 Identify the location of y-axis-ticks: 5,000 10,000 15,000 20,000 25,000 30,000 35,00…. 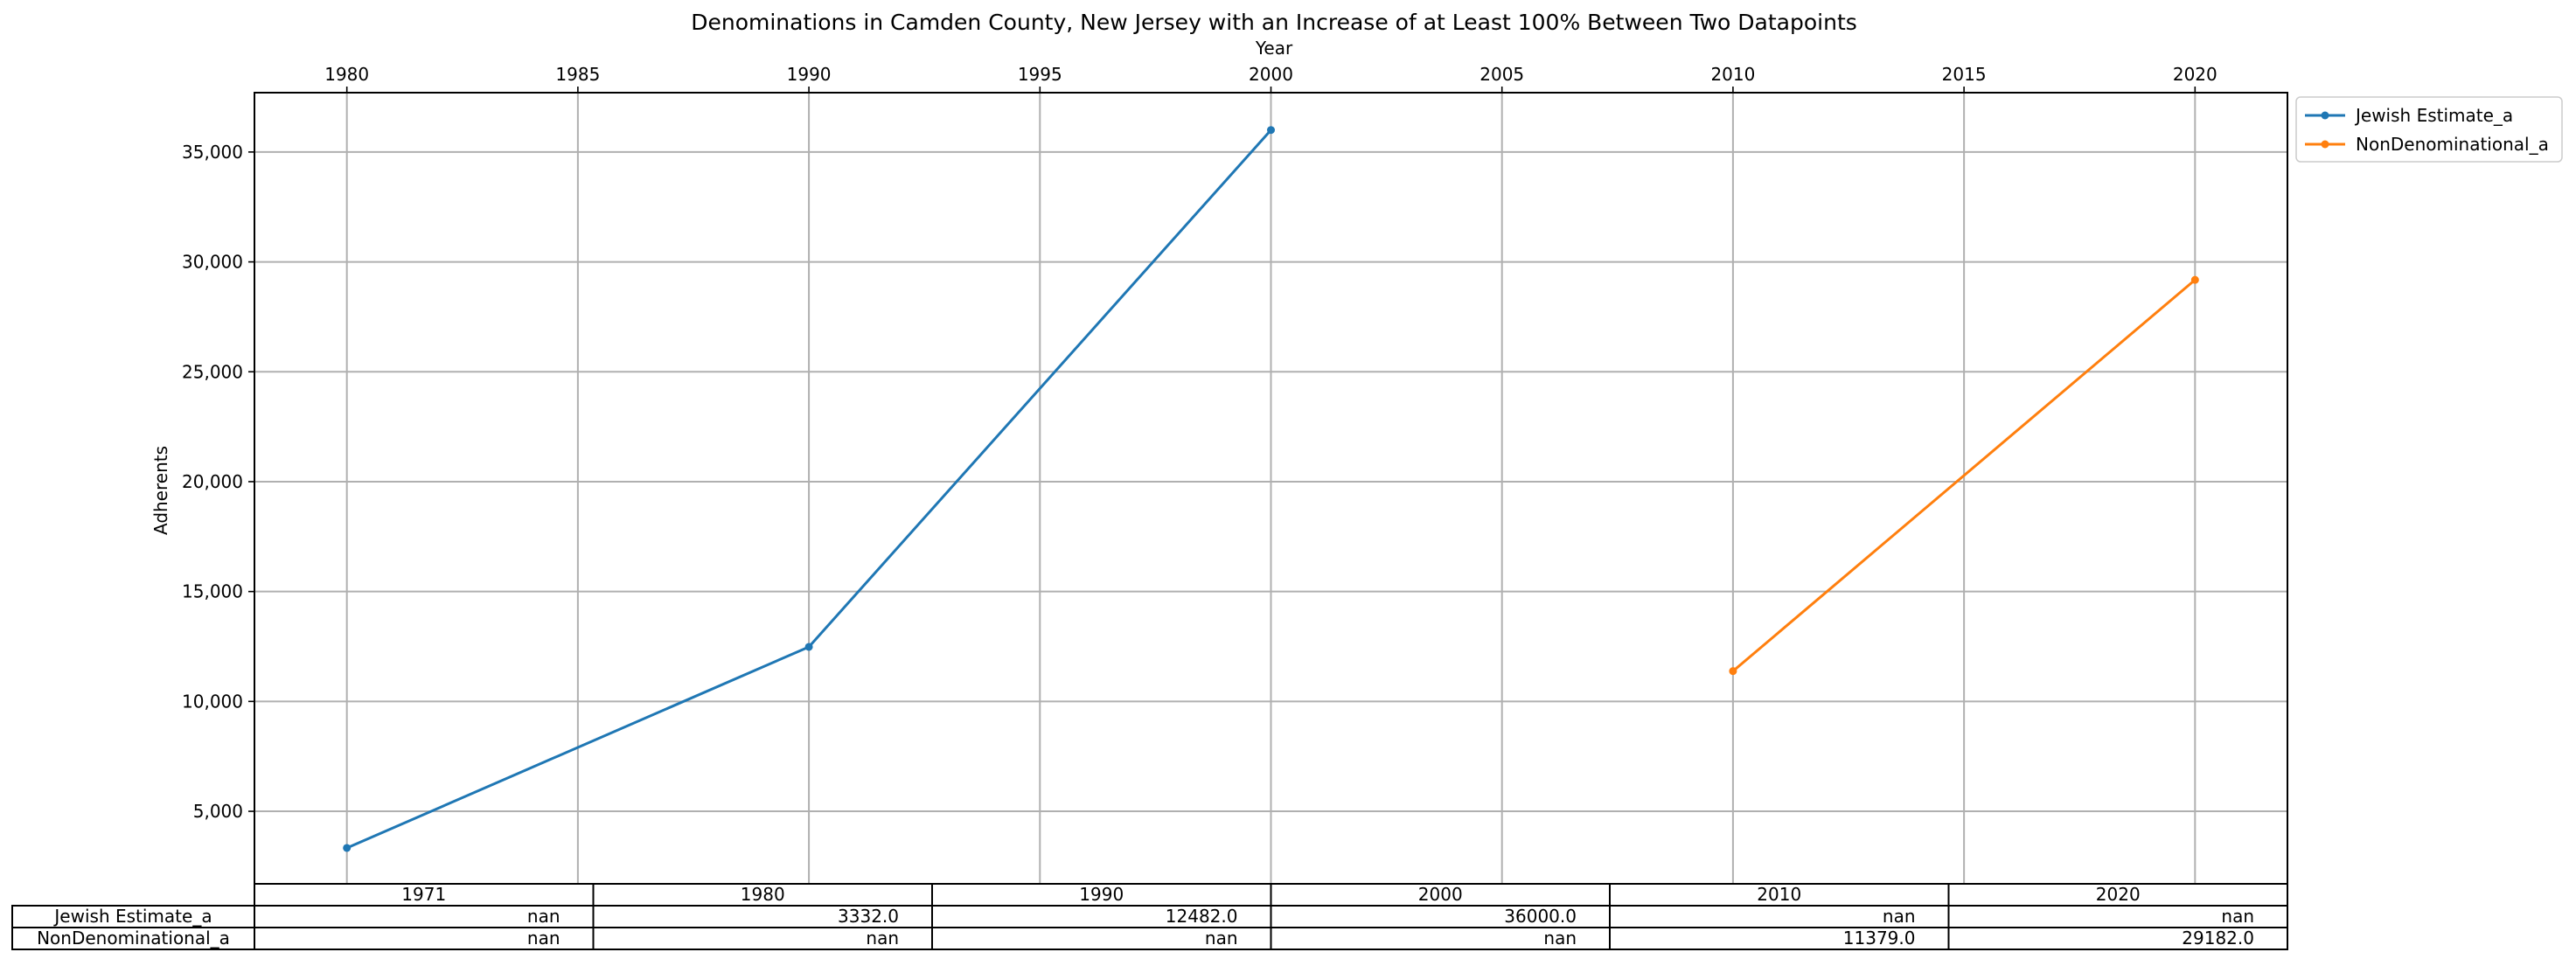
(218, 482).